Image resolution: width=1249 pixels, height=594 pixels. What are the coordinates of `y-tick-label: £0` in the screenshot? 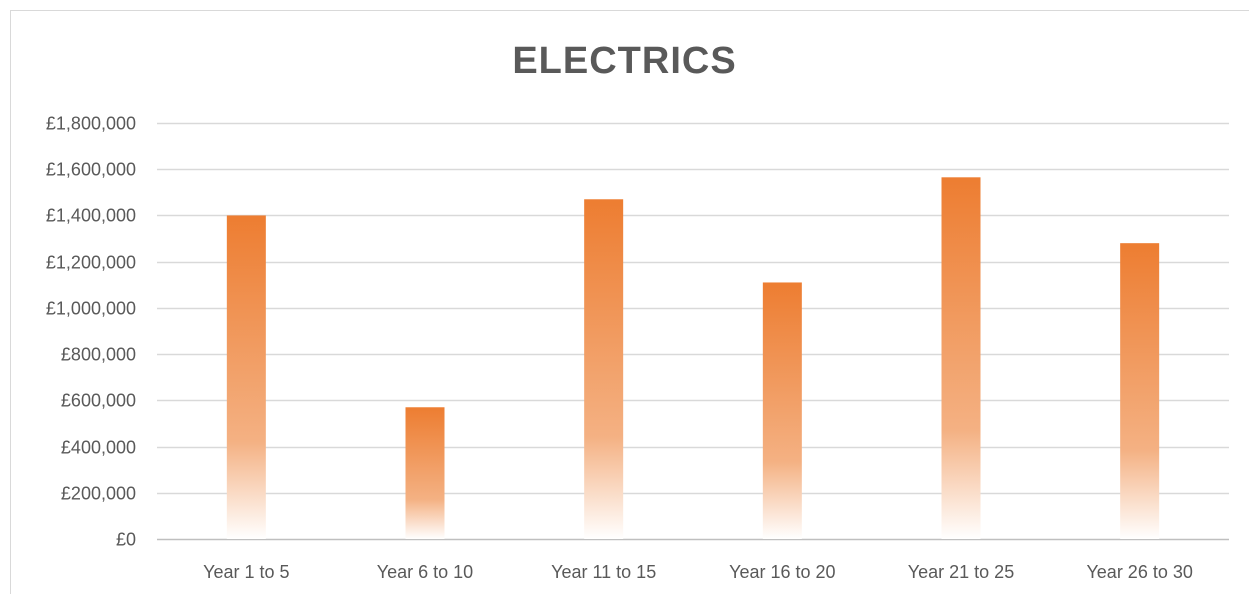 It's located at (126, 540).